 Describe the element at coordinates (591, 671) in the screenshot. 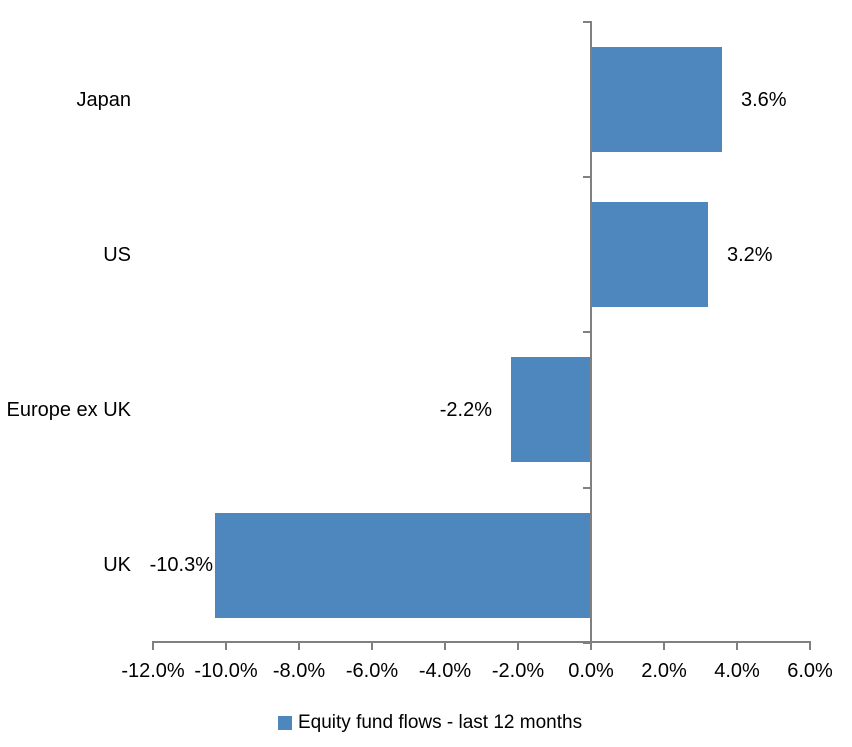

I see `value-axis-label: 0.0%` at that location.